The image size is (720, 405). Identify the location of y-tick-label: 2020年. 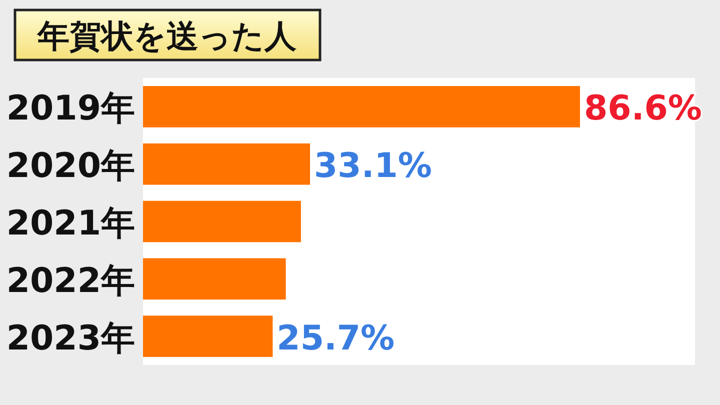
(70, 166).